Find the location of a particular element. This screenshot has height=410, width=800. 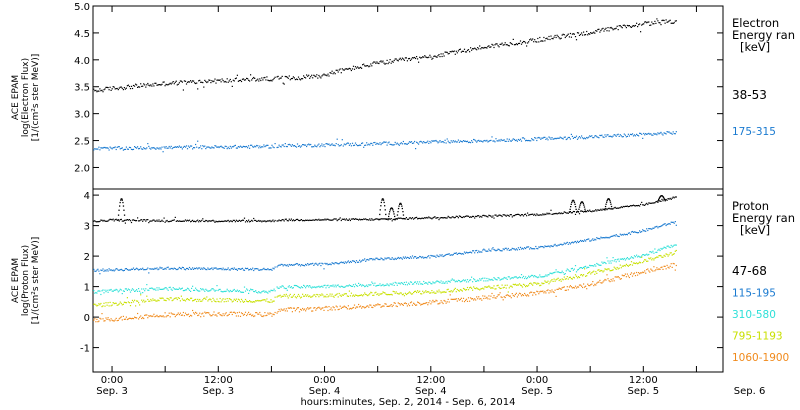

electron-ytick-label: 3.0 is located at coordinates (82, 115).